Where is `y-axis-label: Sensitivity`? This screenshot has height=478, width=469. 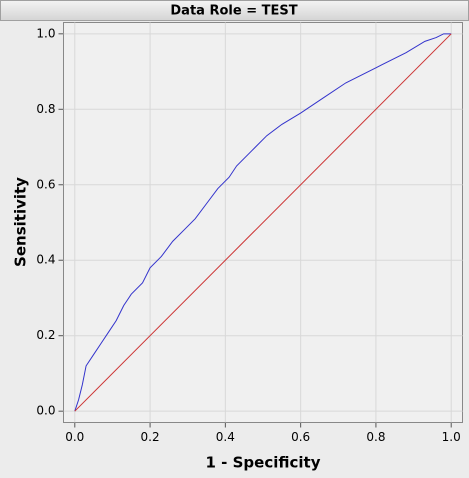 y-axis-label: Sensitivity is located at coordinates (21, 222).